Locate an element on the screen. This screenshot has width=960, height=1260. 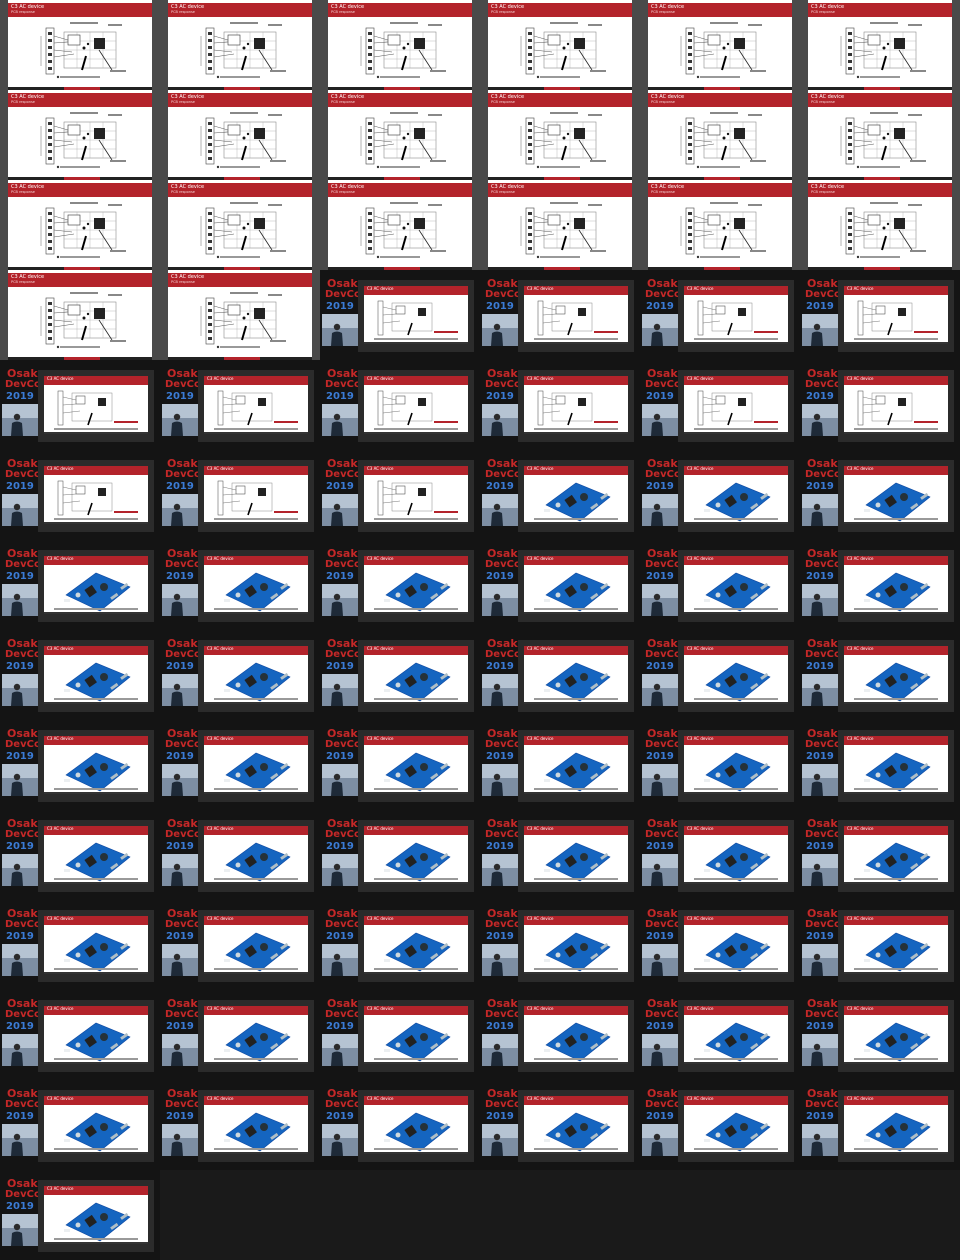
diagram-mark is located at coordinates (250, 509).